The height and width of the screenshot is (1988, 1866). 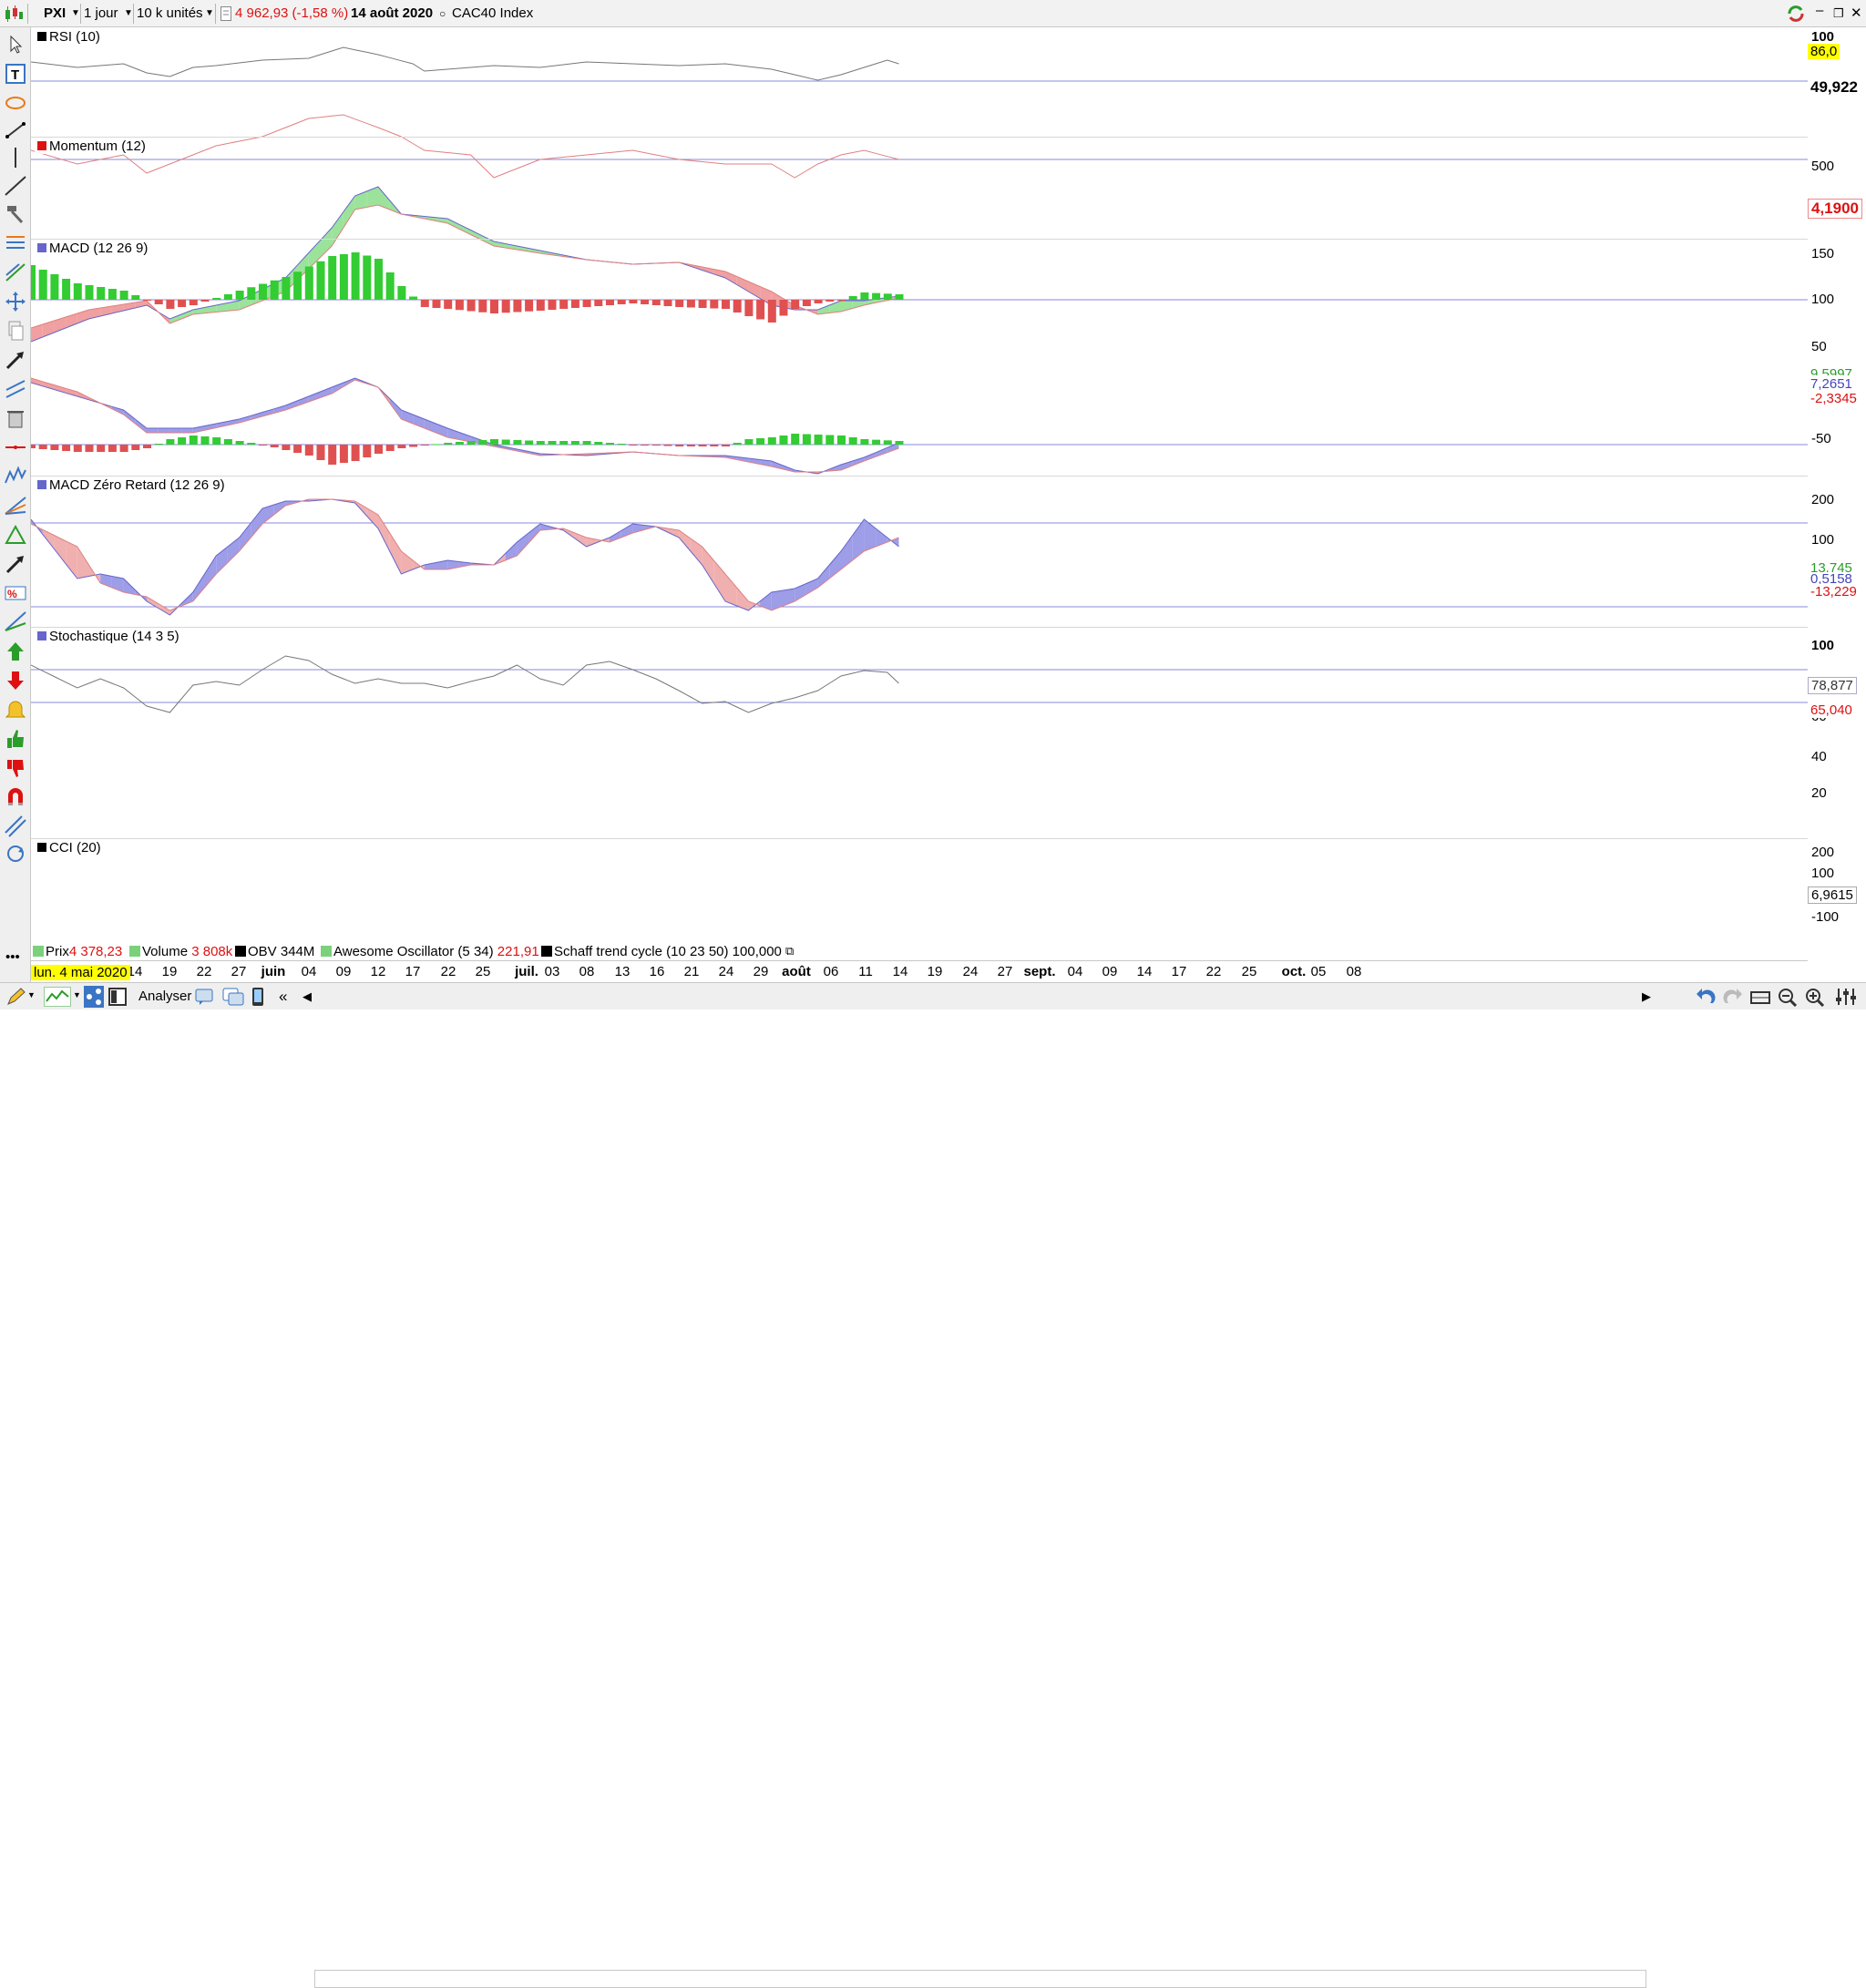 I want to click on window-icon: ⧉, so click(x=790, y=951).